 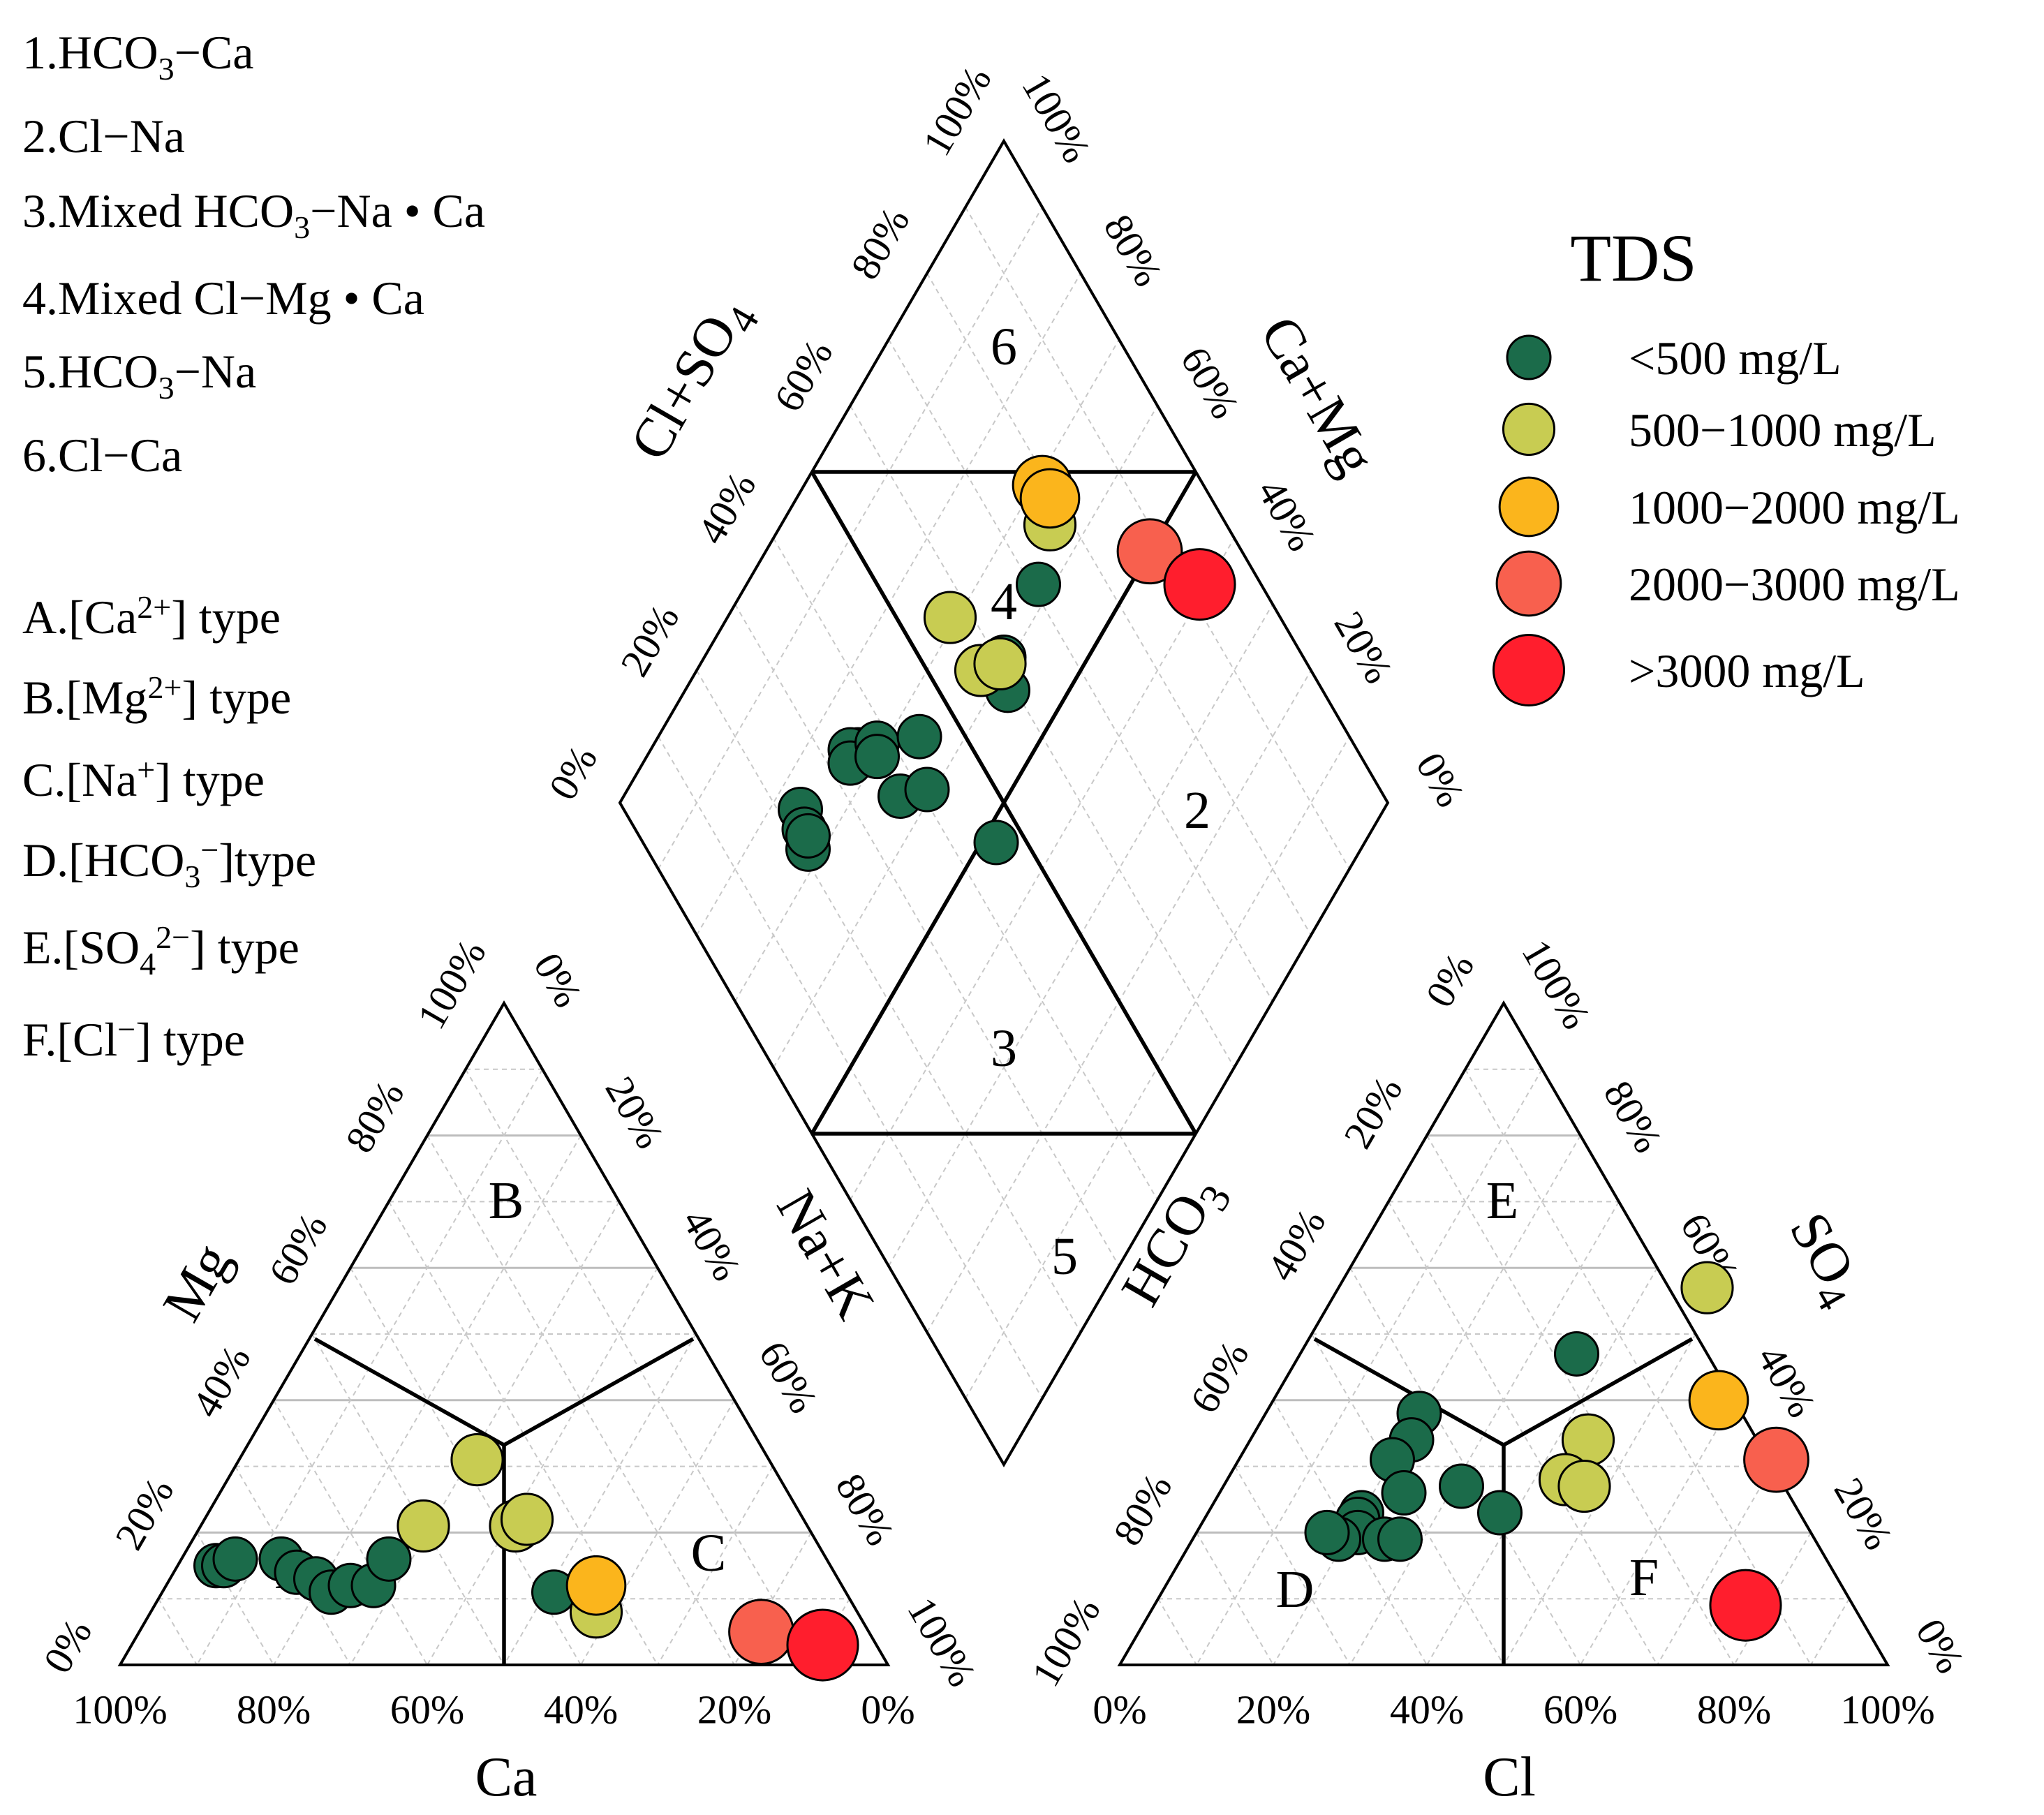 What do you see at coordinates (451, 984) in the screenshot?
I see `mg-tick-label: 100%` at bounding box center [451, 984].